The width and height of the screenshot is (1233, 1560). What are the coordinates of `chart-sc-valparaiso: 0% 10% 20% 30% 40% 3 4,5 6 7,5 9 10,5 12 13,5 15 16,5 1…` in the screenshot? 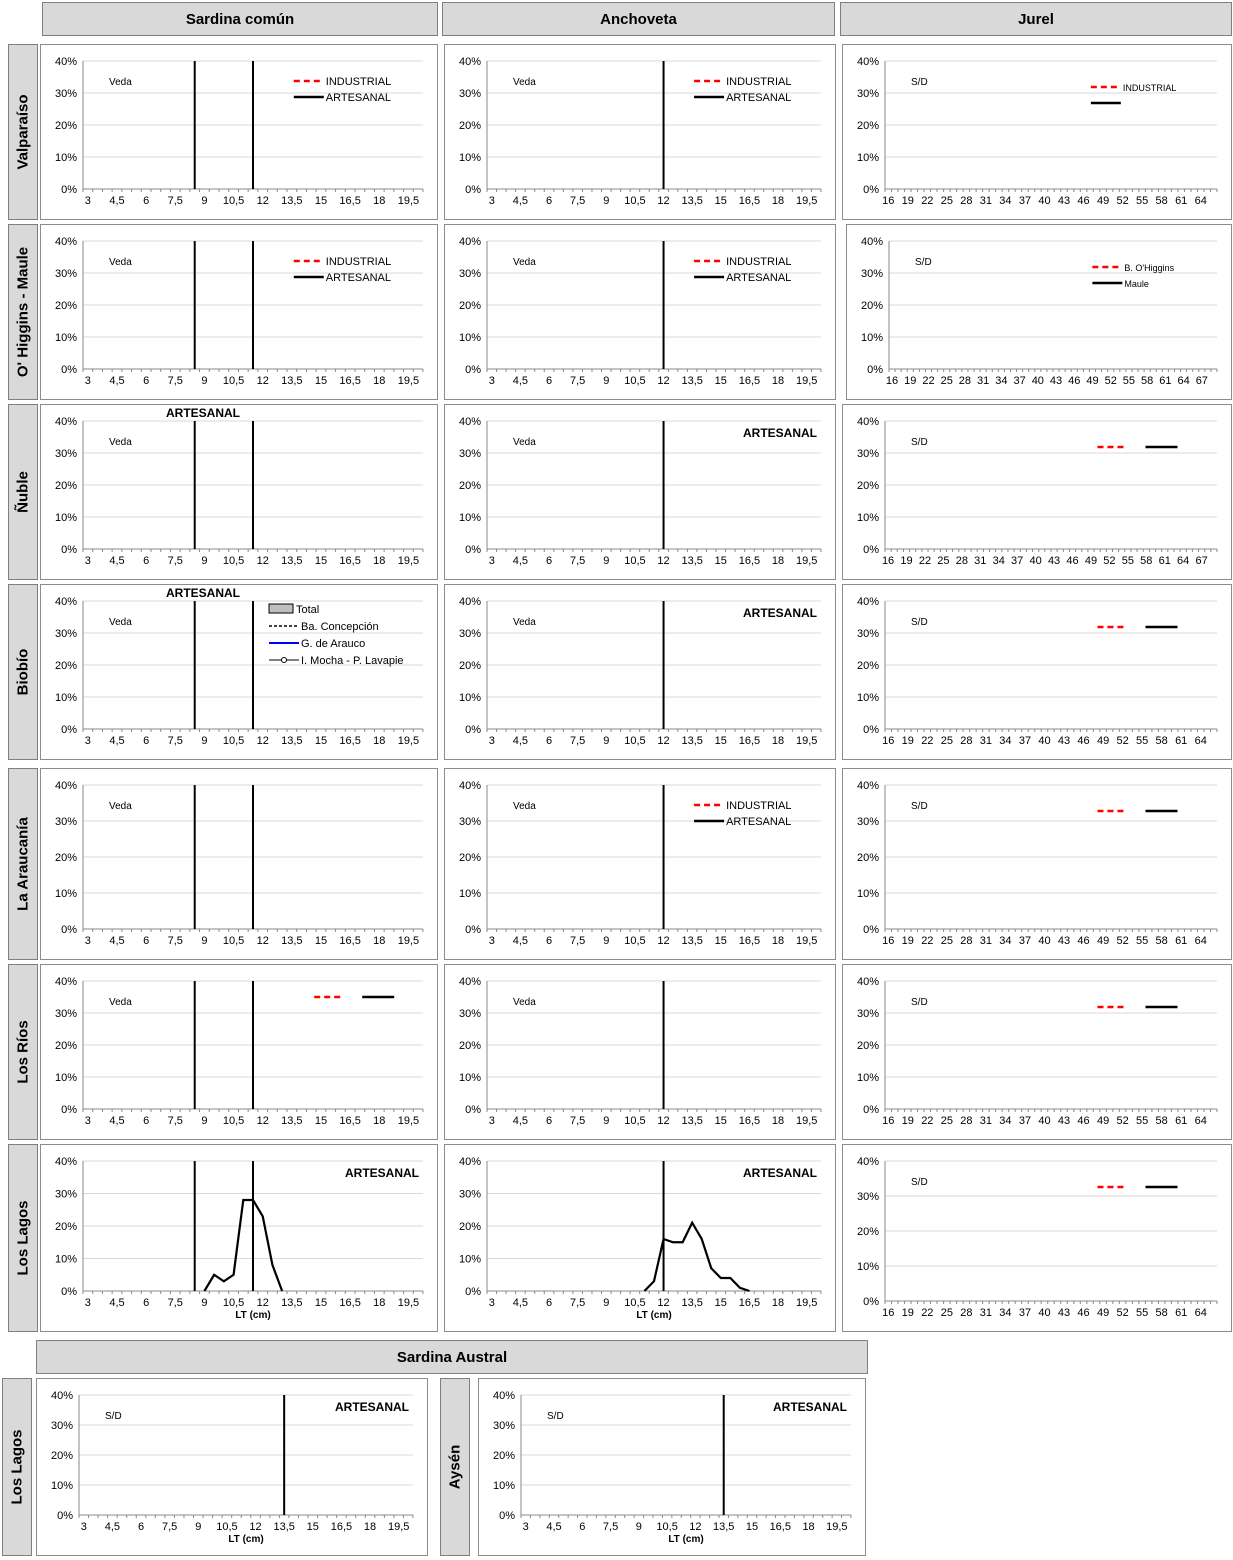 It's located at (239, 132).